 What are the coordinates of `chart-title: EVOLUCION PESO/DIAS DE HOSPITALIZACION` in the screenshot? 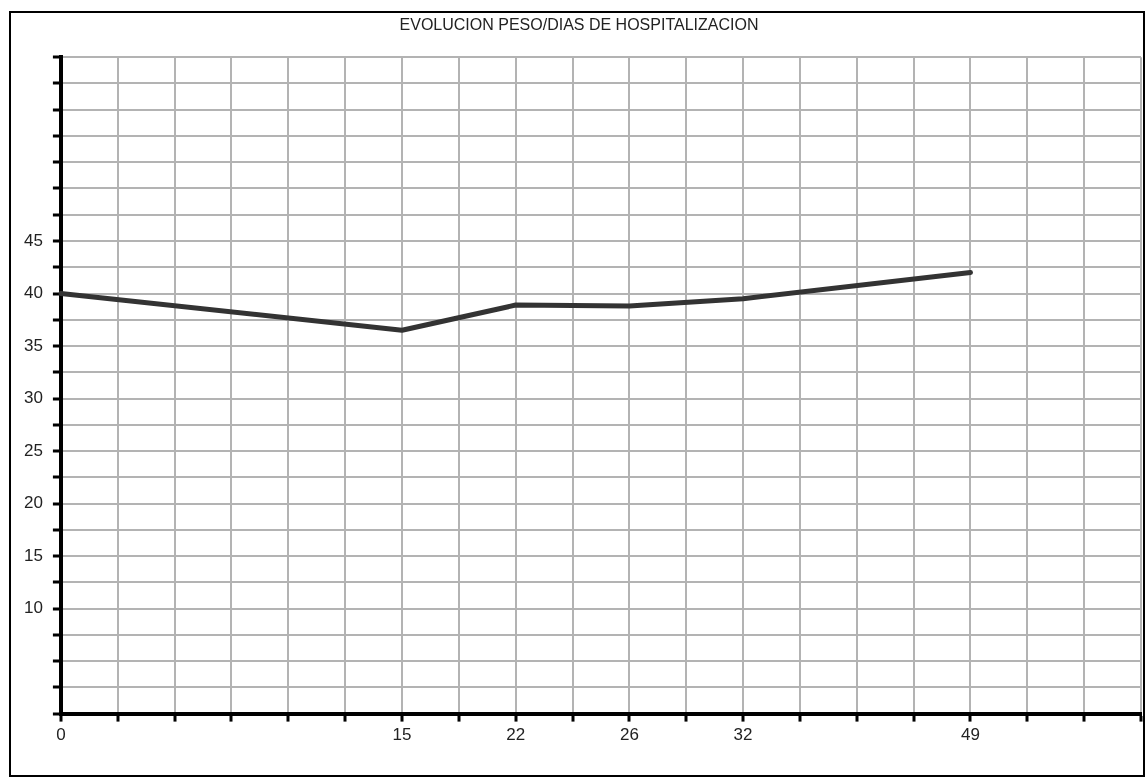 It's located at (579, 25).